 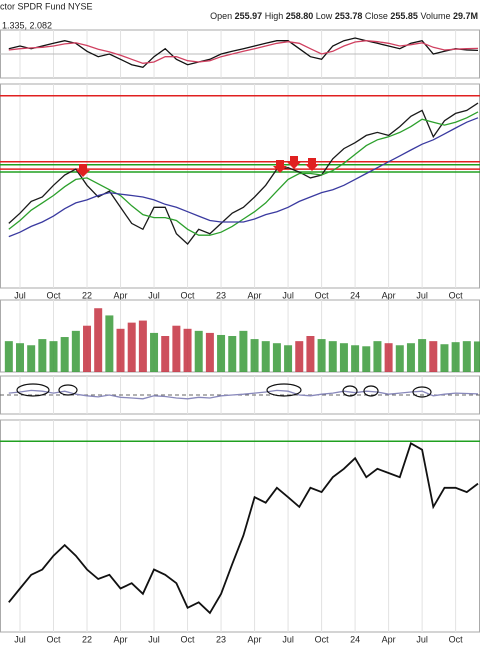 I want to click on indicator-values: 1.335, 2.082, so click(x=27, y=25).